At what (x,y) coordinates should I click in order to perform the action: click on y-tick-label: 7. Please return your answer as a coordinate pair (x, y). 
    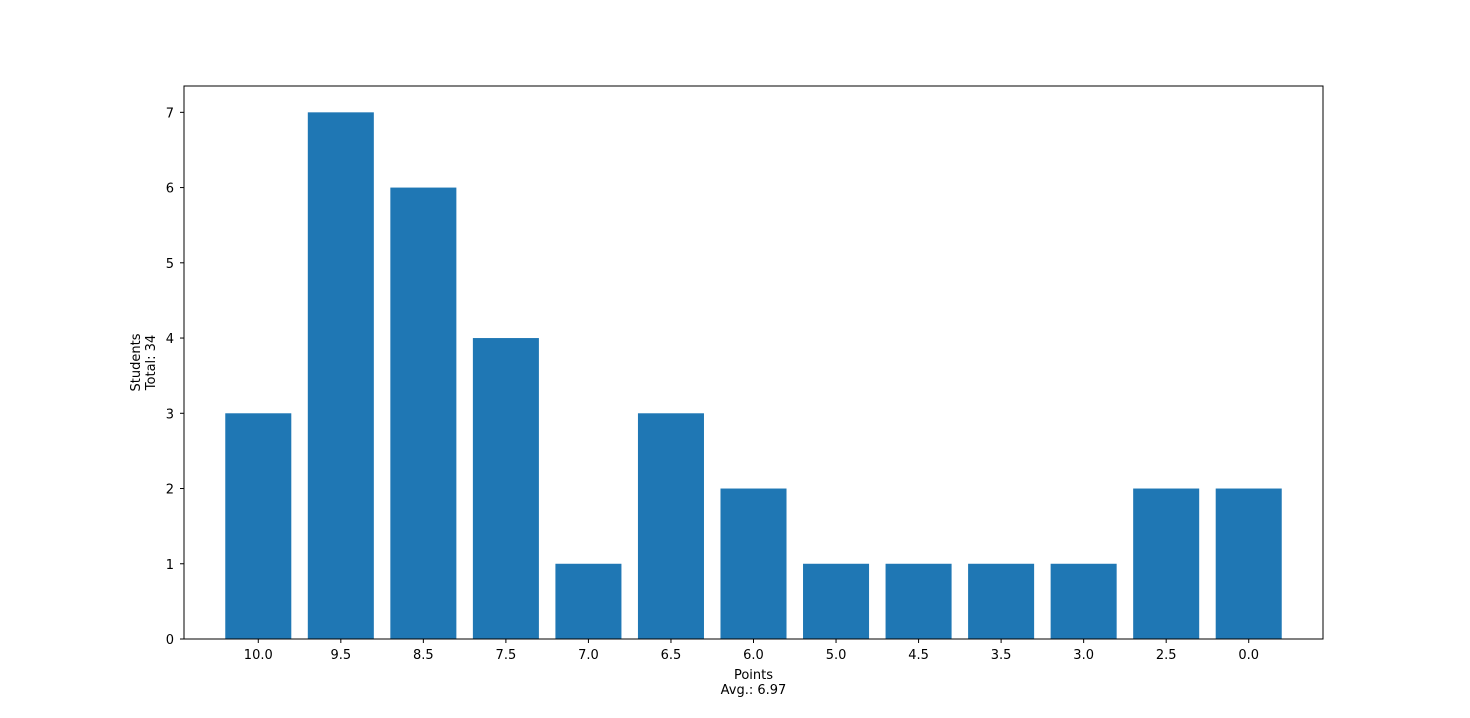
    Looking at the image, I should click on (170, 113).